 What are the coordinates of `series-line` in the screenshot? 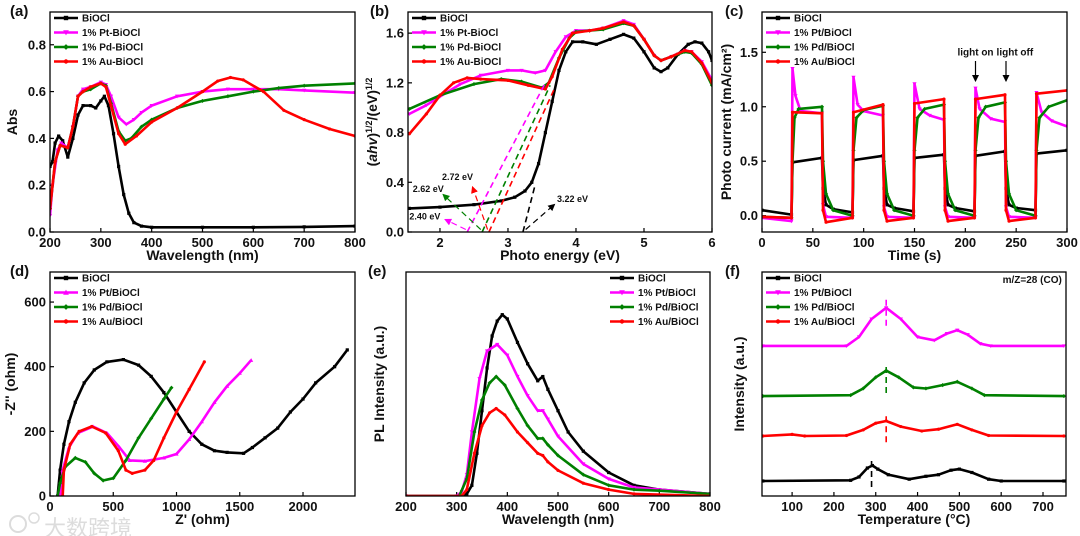 It's located at (202, 142).